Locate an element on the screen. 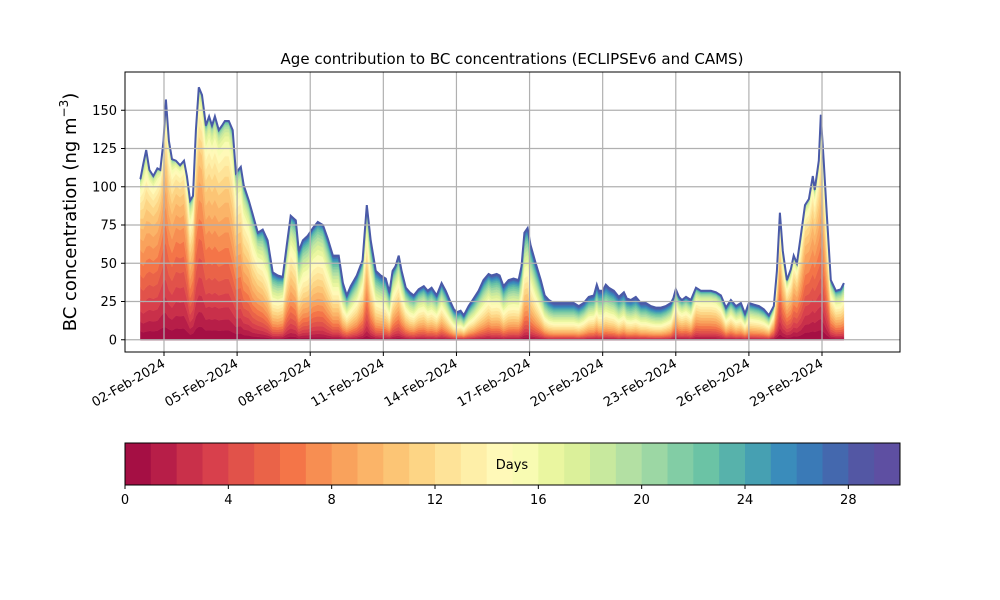 The height and width of the screenshot is (600, 1000). colorbar-tick-label: 4 is located at coordinates (228, 500).